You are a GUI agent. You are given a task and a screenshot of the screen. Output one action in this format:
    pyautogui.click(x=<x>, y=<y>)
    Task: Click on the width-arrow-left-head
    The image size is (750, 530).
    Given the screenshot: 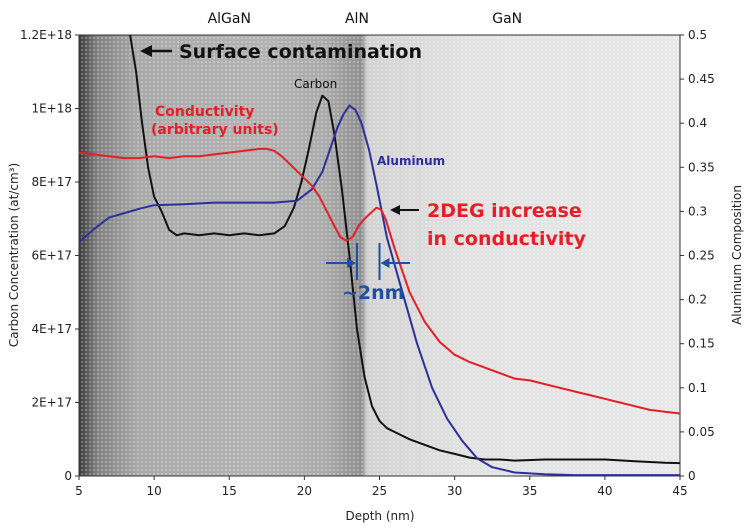 What is the action you would take?
    pyautogui.click(x=351, y=263)
    